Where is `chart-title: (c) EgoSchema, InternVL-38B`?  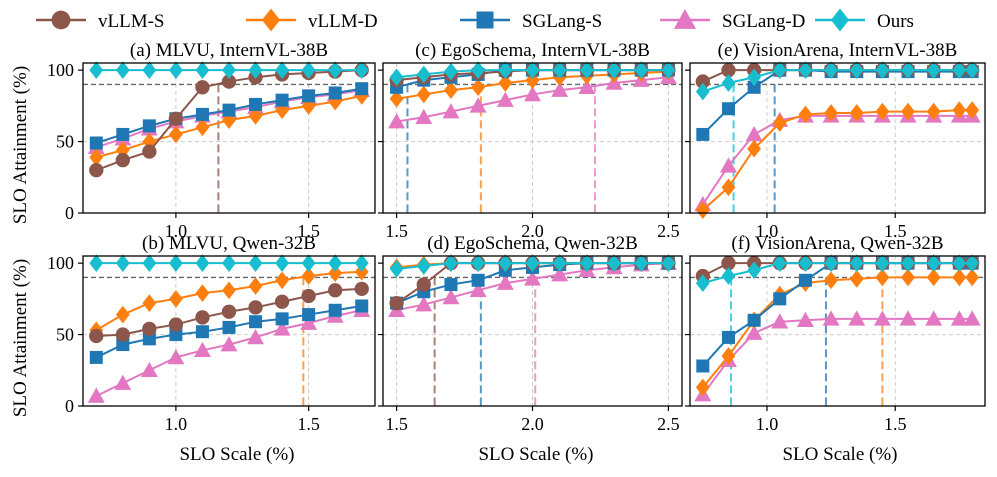 chart-title: (c) EgoSchema, InternVL-38B is located at coordinates (532, 50).